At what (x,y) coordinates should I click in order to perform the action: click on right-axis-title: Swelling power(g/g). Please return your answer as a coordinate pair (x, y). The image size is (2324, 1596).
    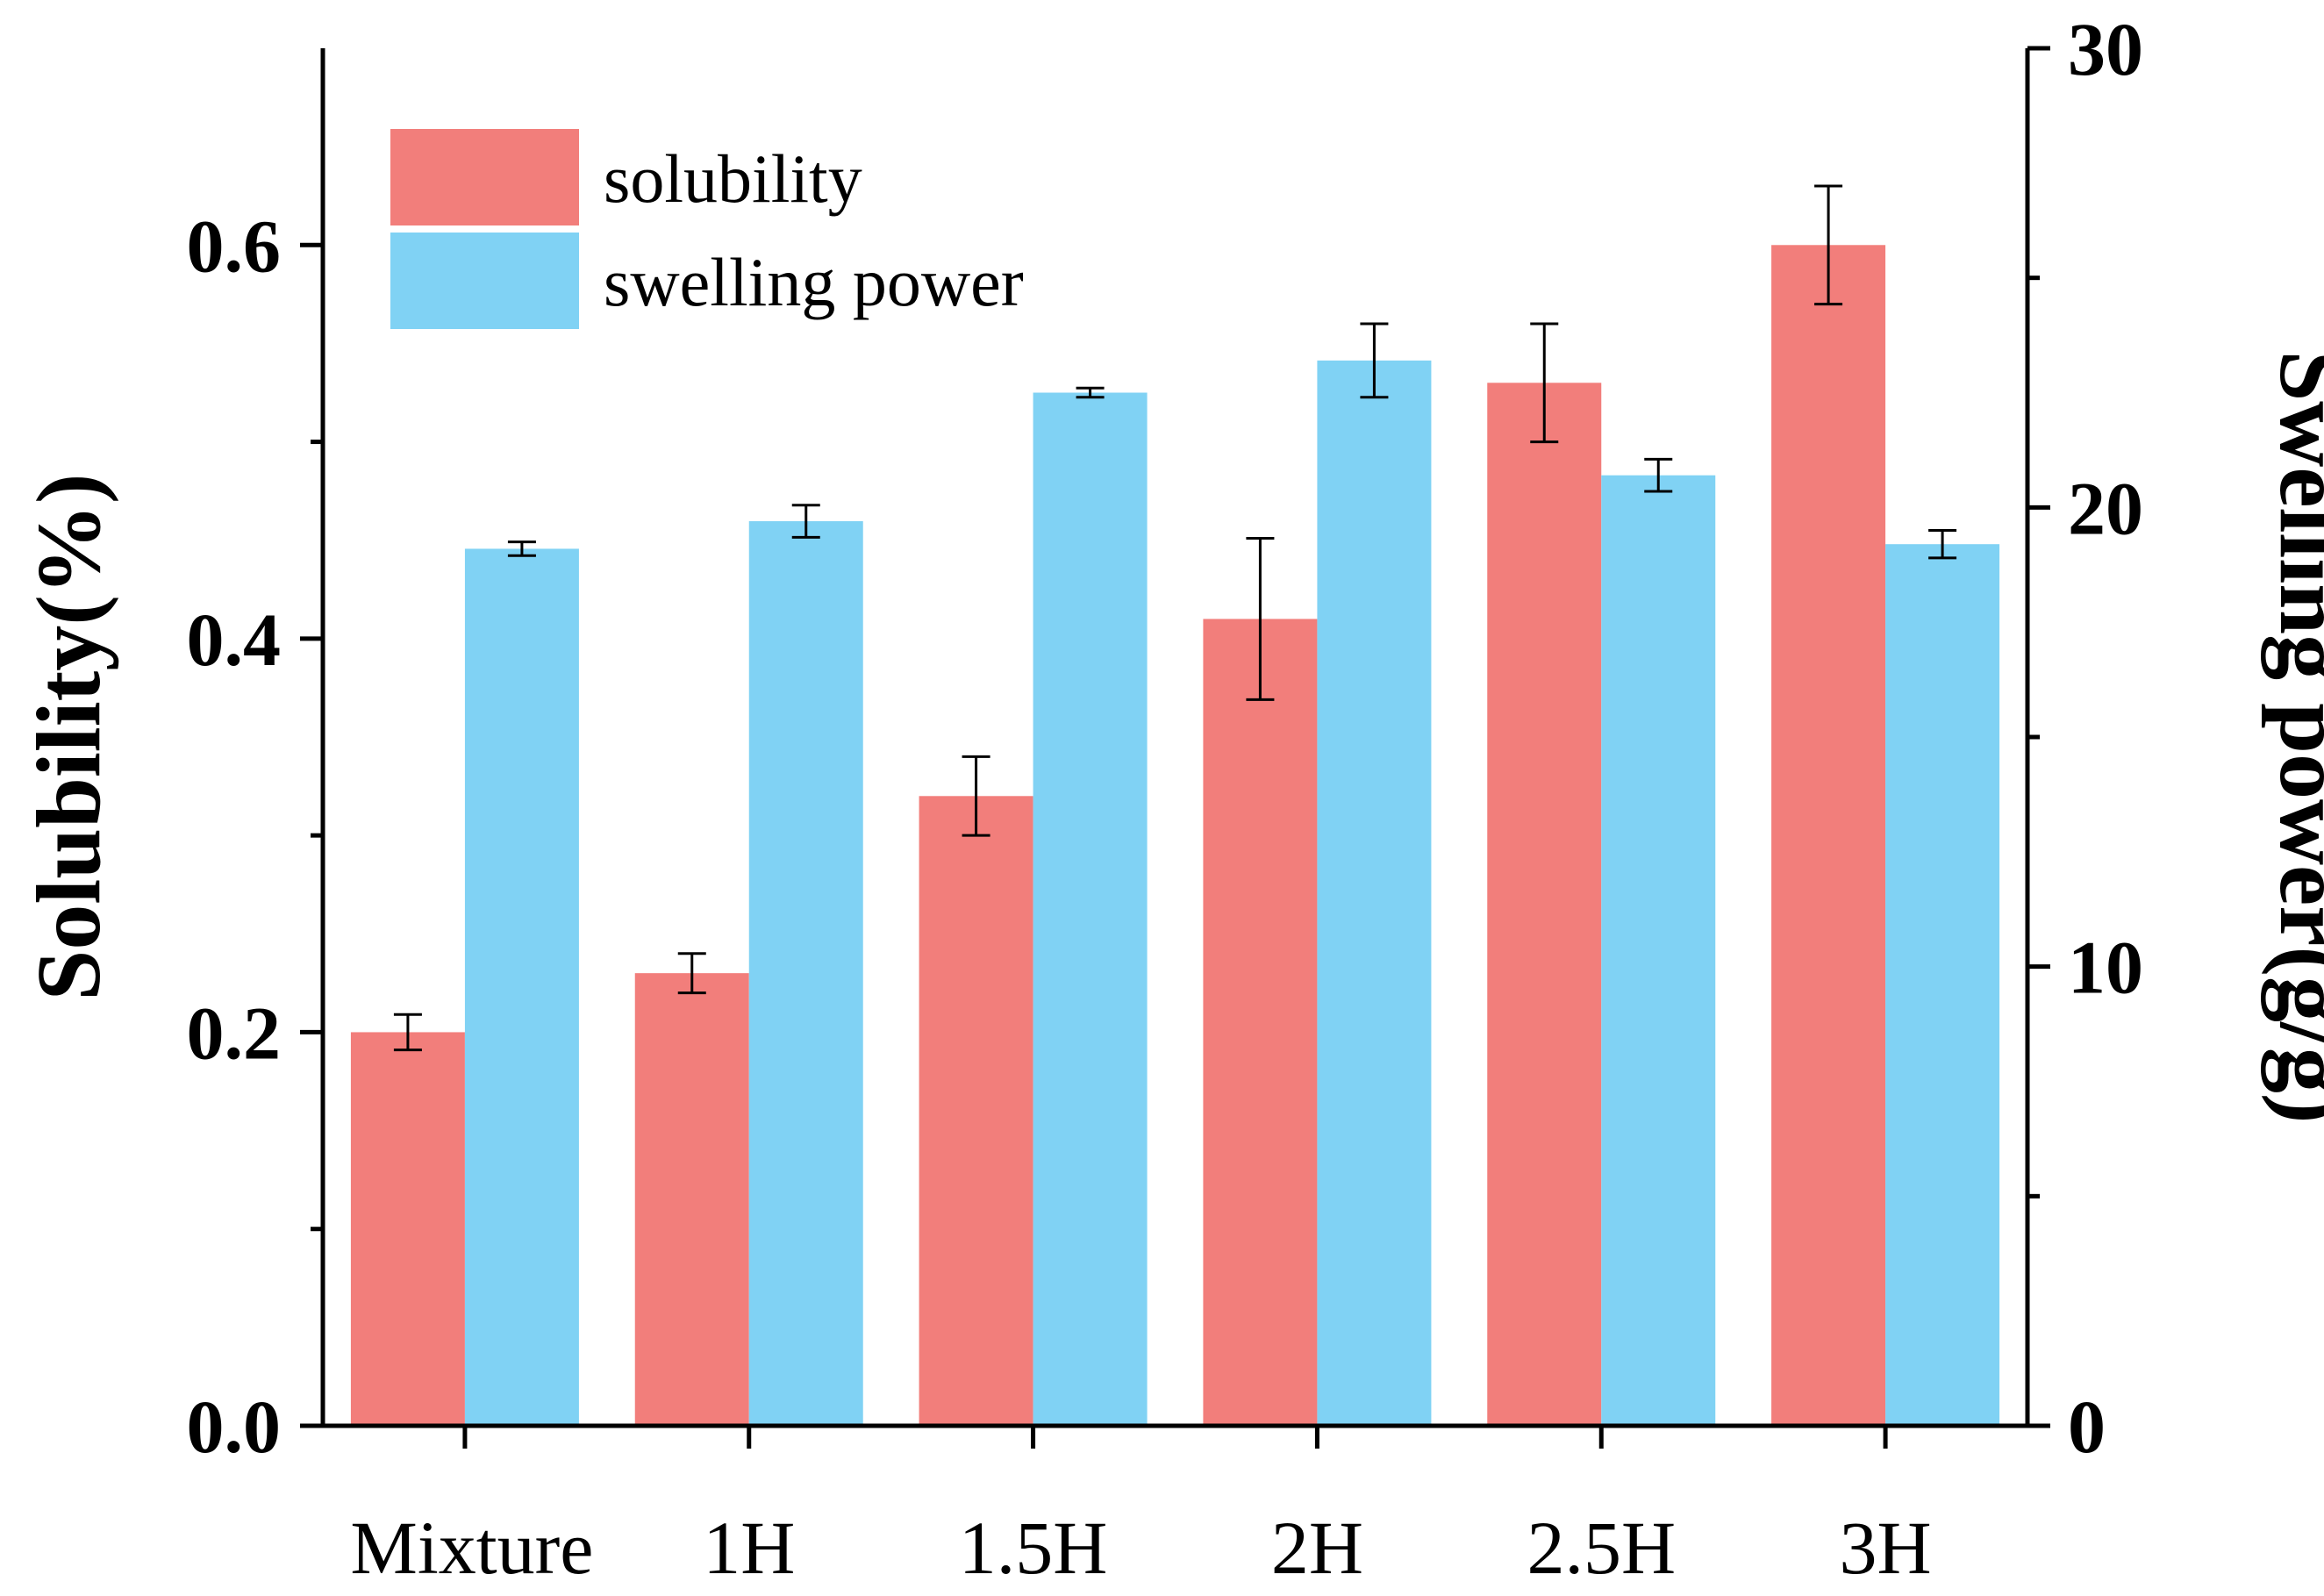
    Looking at the image, I should click on (2292, 736).